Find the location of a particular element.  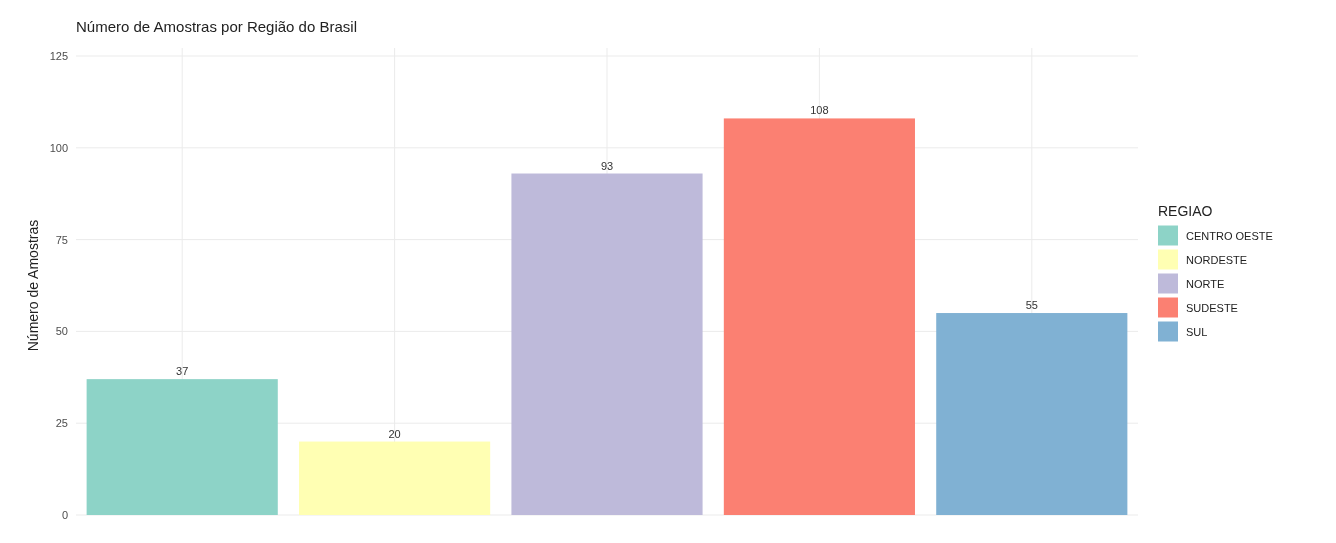

data-label: 108 is located at coordinates (819, 110).